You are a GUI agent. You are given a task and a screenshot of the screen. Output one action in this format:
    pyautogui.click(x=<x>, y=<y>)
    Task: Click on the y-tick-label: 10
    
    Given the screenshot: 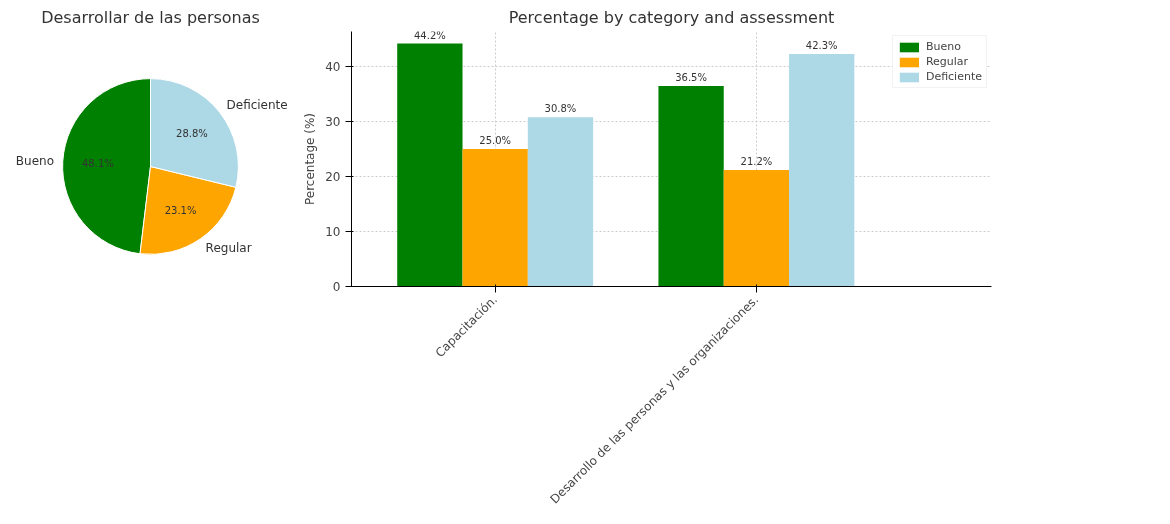 What is the action you would take?
    pyautogui.click(x=333, y=232)
    